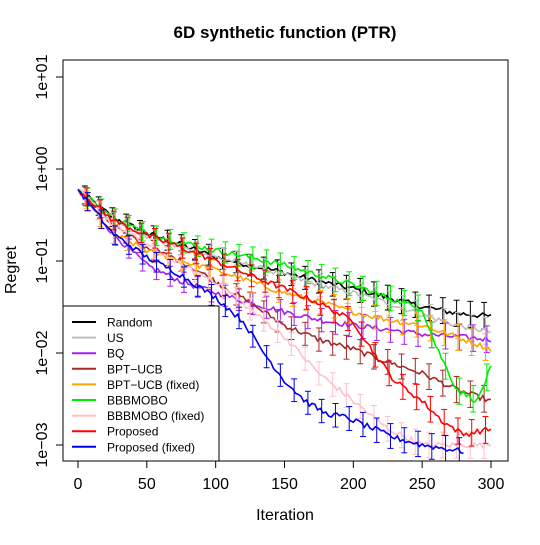 The height and width of the screenshot is (545, 540). I want to click on y-tick-label: 1e+00, so click(42, 168).